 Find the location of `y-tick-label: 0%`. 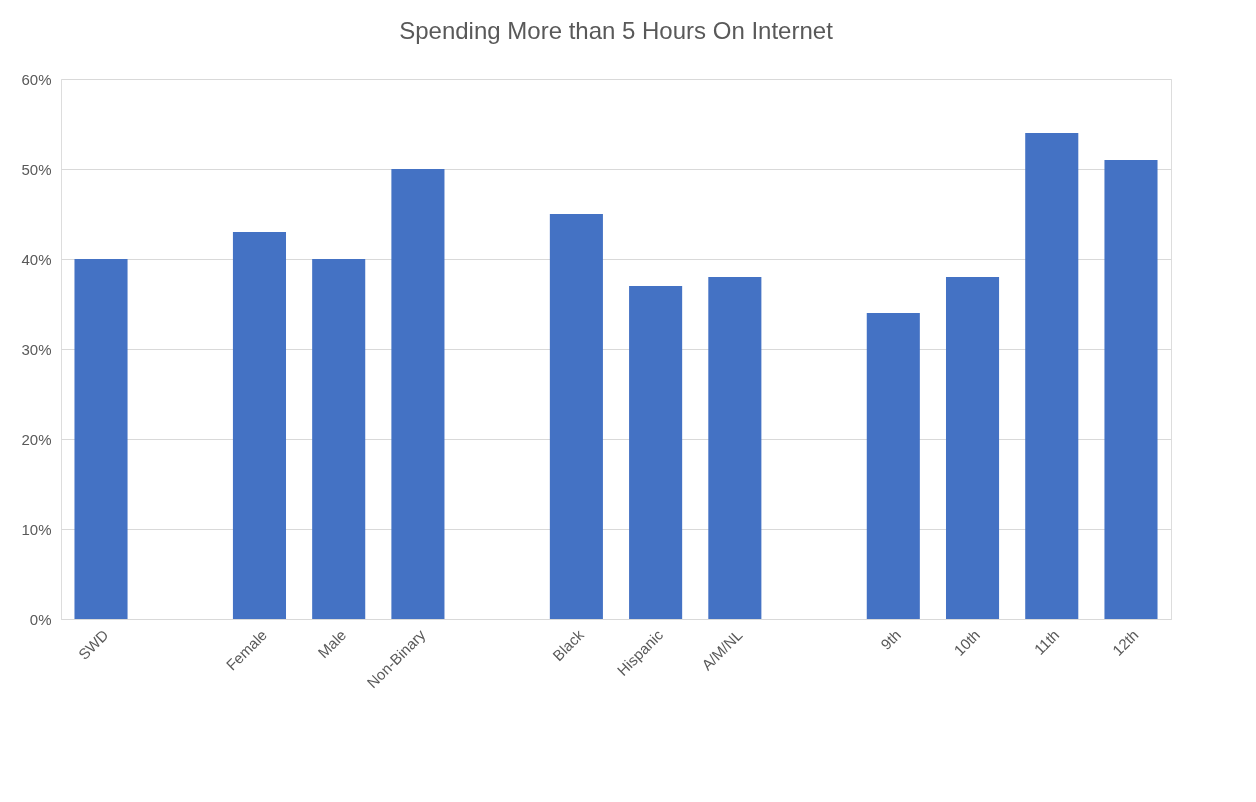

y-tick-label: 0% is located at coordinates (40, 619).